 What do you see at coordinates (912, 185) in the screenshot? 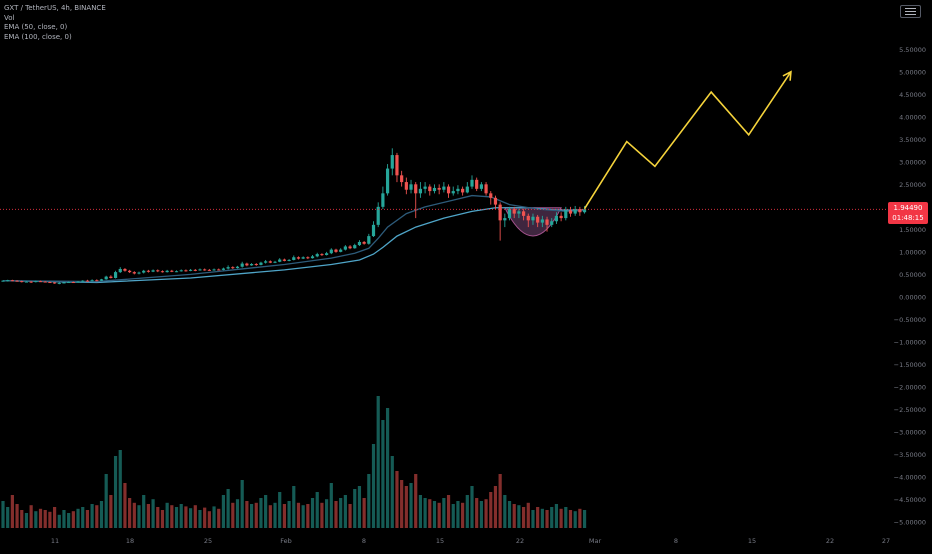
I see `price-tick-label: 2.50000` at bounding box center [912, 185].